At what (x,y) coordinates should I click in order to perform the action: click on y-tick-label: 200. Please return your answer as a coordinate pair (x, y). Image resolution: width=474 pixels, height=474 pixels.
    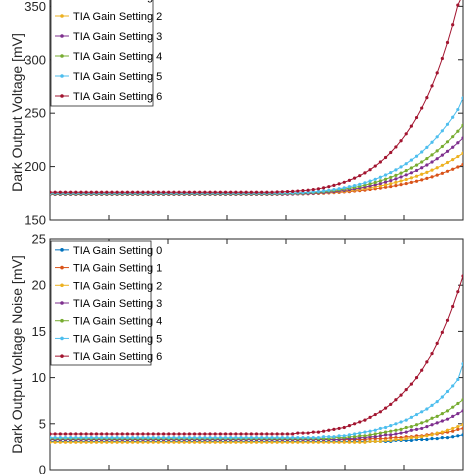
    Looking at the image, I should click on (35, 166).